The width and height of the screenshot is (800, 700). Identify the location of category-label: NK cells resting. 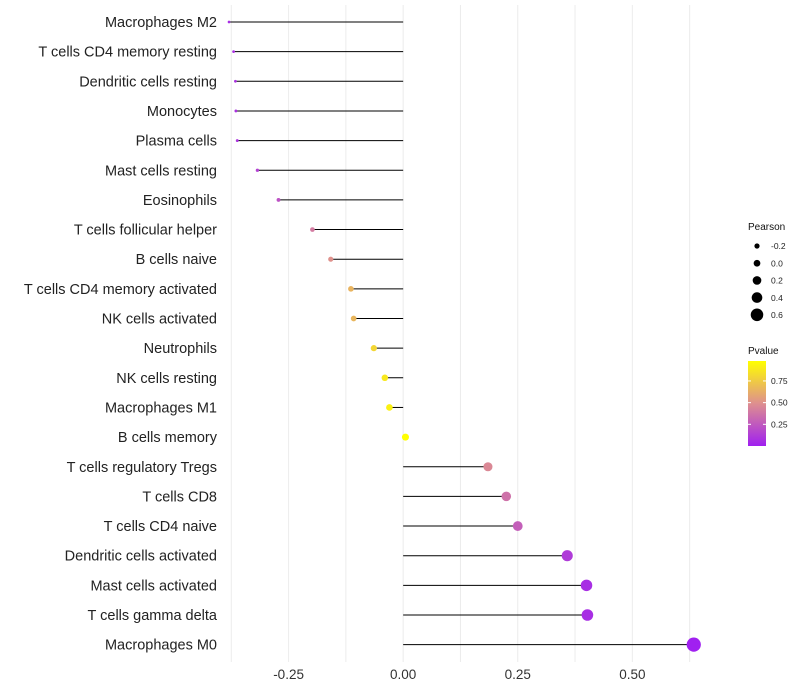
(166, 379).